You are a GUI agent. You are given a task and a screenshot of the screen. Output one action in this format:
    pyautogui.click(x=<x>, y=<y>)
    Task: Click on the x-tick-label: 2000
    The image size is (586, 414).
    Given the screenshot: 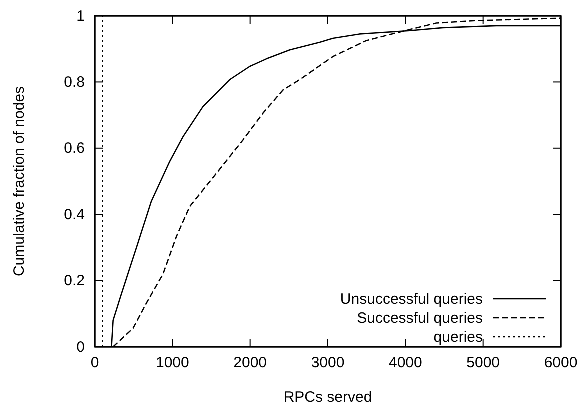 What is the action you would take?
    pyautogui.click(x=251, y=363)
    